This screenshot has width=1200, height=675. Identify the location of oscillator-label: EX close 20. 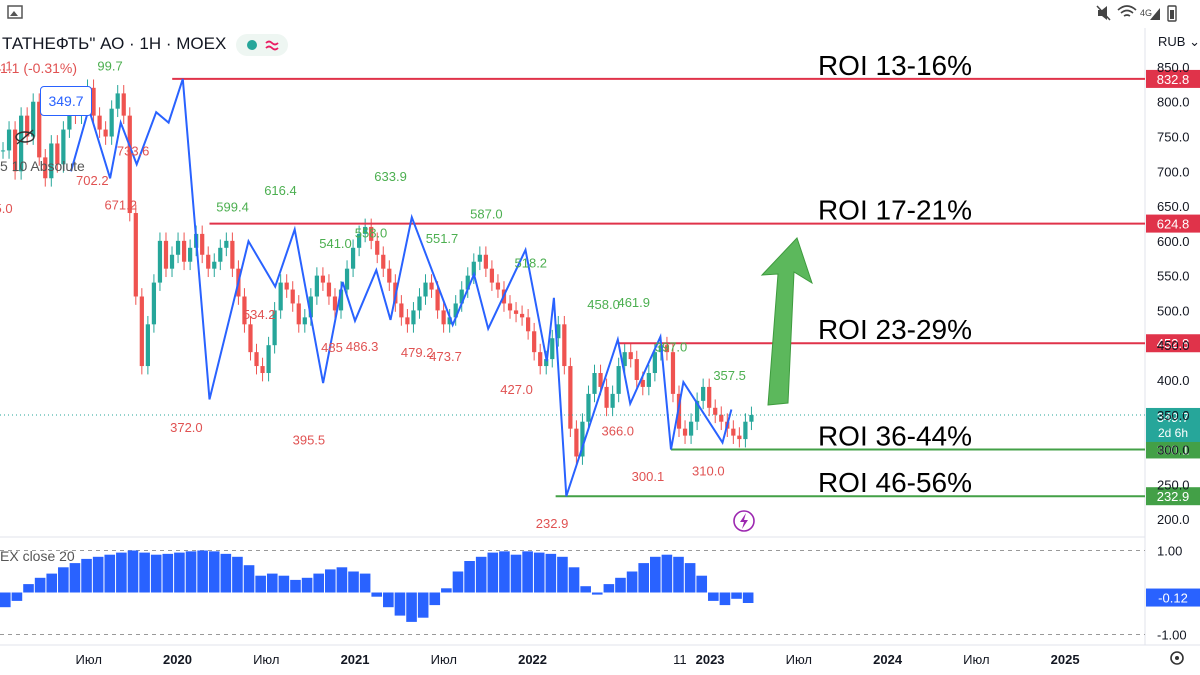
(37, 556).